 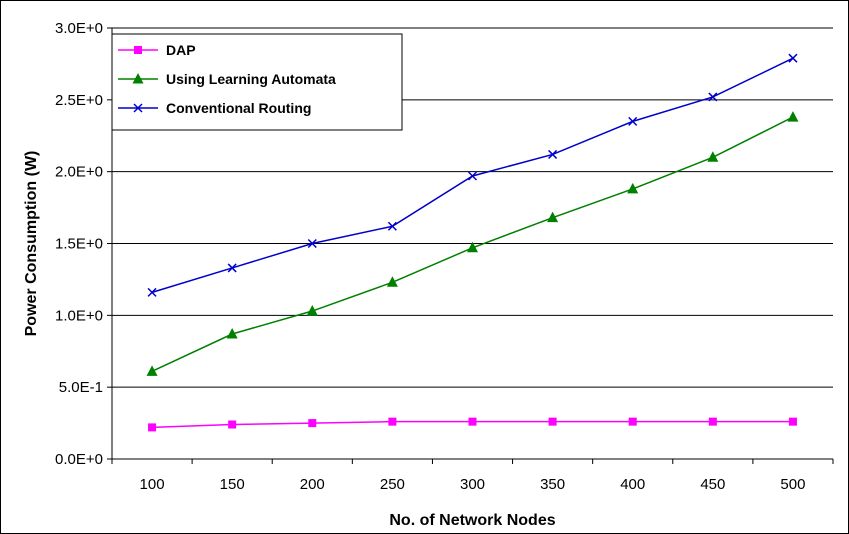 What do you see at coordinates (181, 50) in the screenshot?
I see `legend-label: DAP` at bounding box center [181, 50].